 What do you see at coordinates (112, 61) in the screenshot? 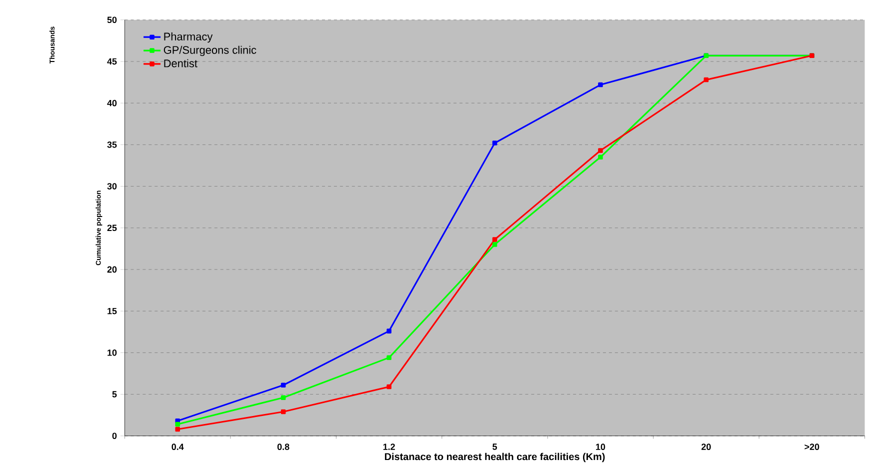
I see `y-tick-label: 45` at bounding box center [112, 61].